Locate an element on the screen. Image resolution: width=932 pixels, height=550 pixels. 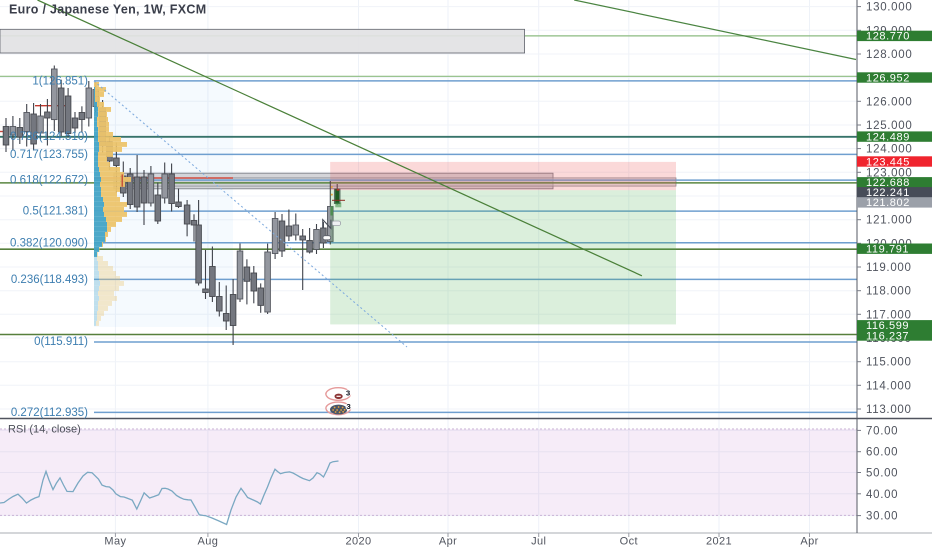
svg-text: 116.599 is located at coordinates (887, 326).